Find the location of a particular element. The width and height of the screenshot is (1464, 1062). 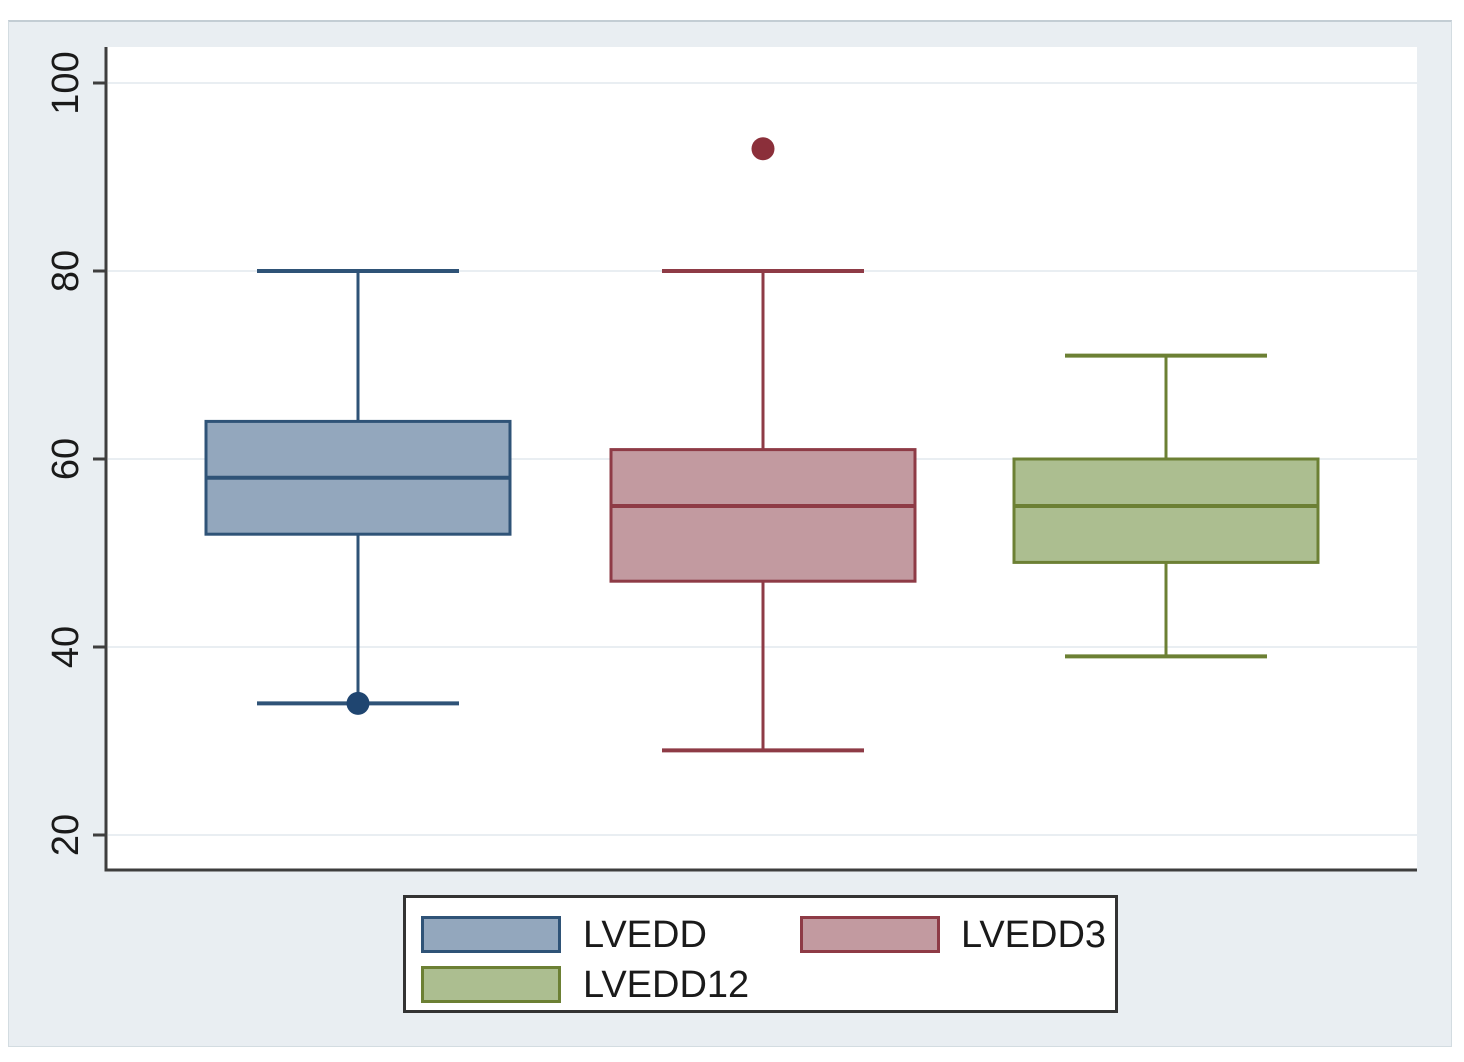

y-axis-tick-label: 20 is located at coordinates (66, 835).